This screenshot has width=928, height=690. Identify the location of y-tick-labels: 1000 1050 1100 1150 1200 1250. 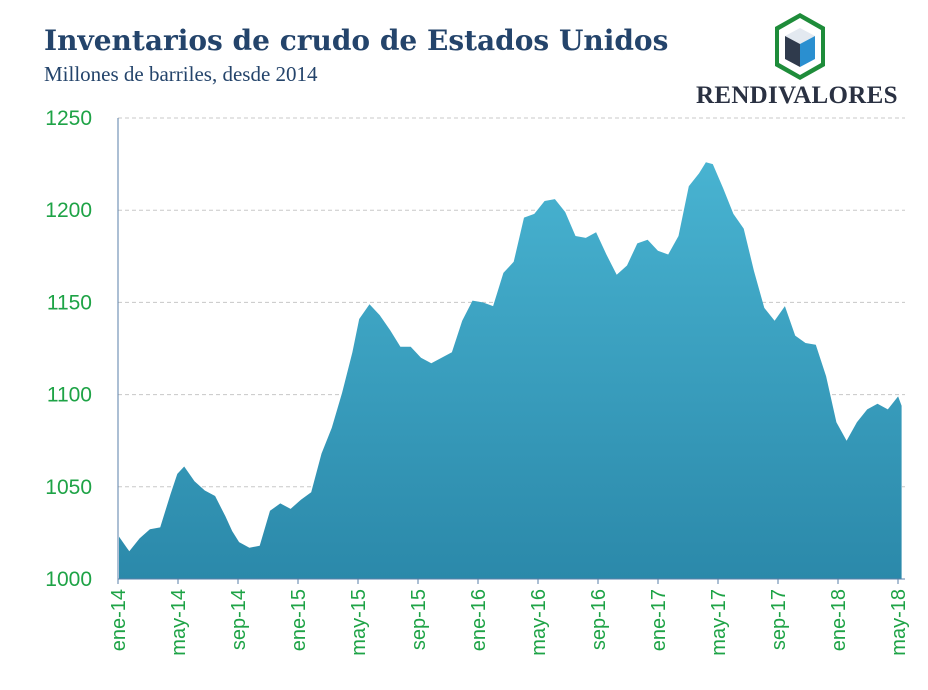
(68, 349).